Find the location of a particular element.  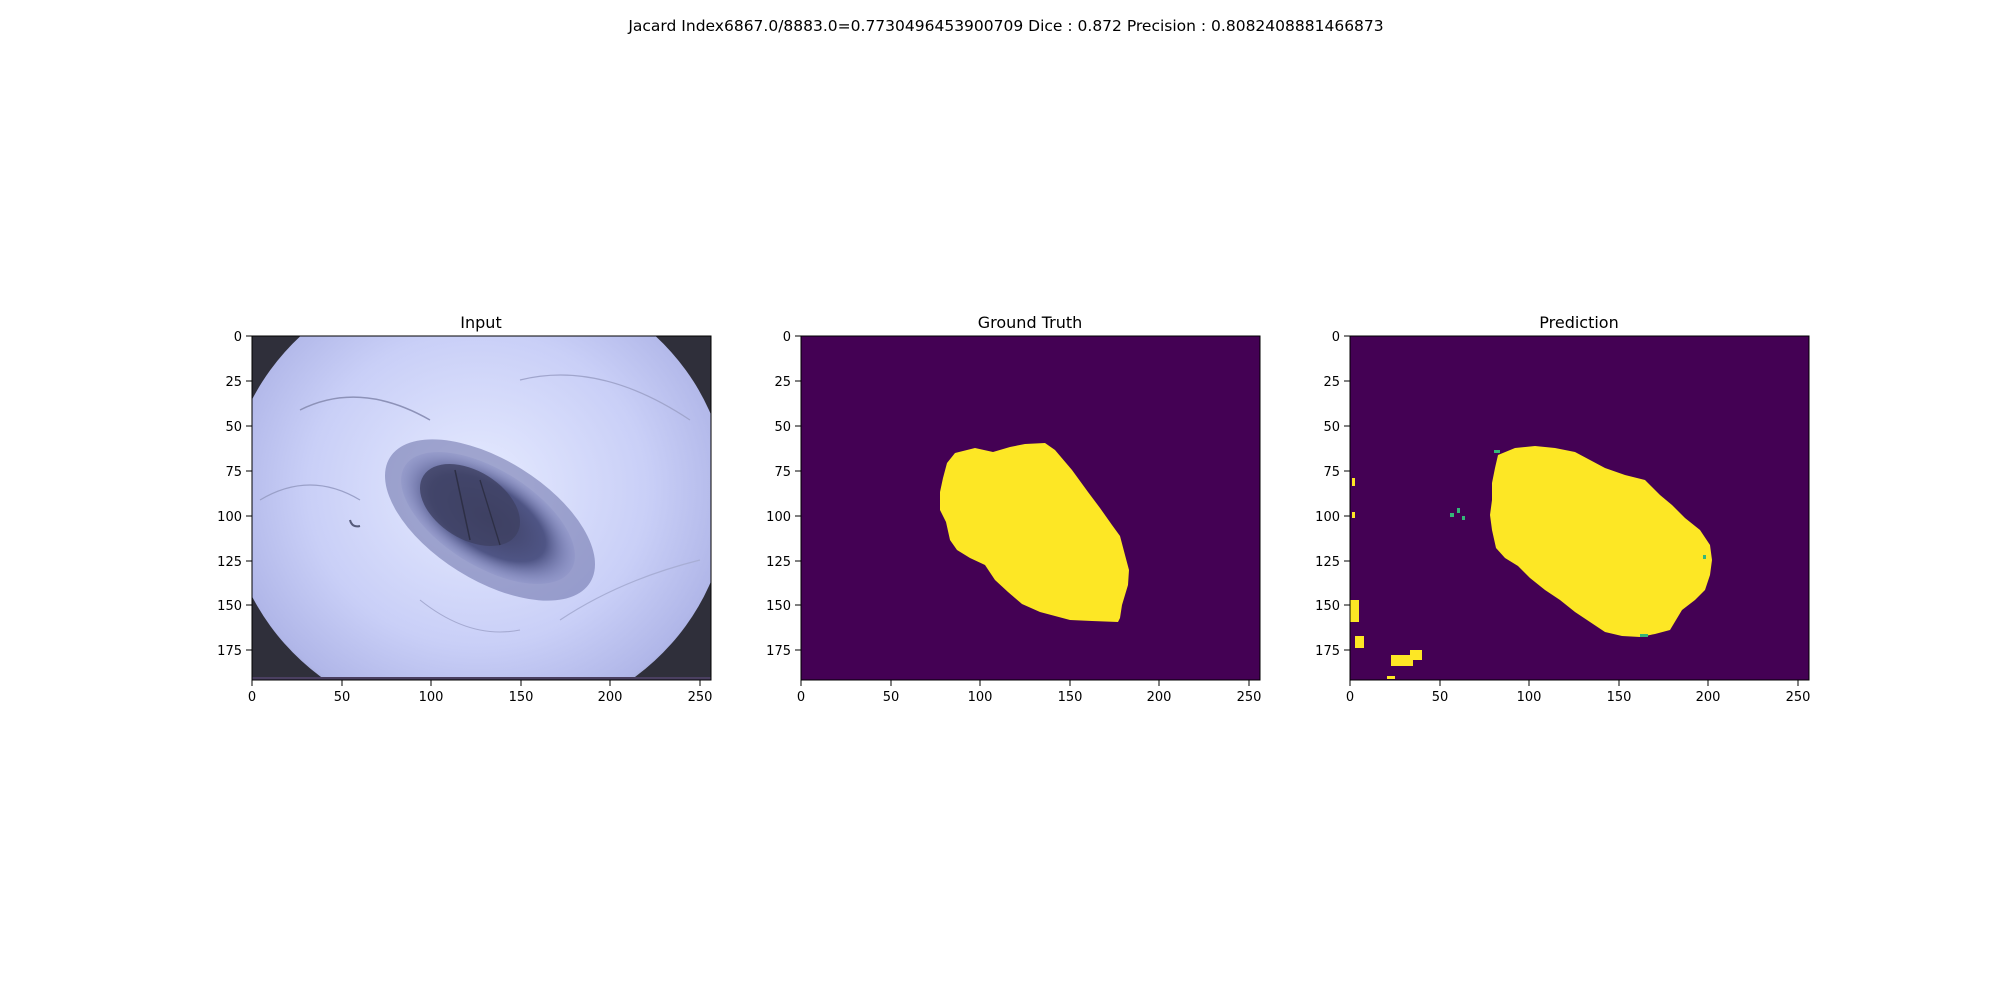

panel-title-input: Input is located at coordinates (480, 322).